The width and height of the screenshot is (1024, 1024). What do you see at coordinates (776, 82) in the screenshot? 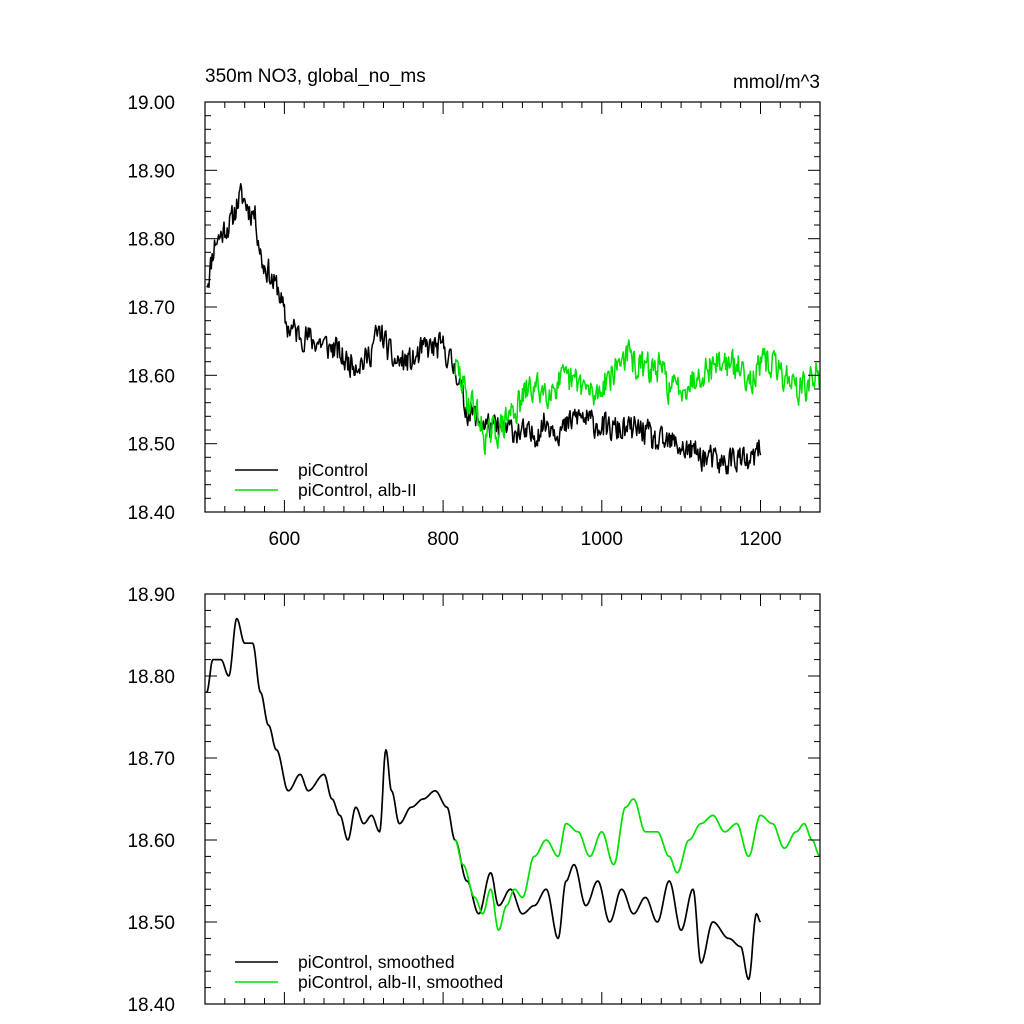
I see `units-label: mmol/m^3` at bounding box center [776, 82].